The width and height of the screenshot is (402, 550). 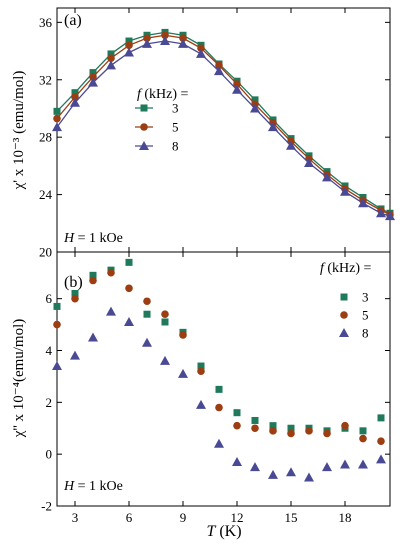 I want to click on panel-a-field-symbol: H, so click(x=69, y=238).